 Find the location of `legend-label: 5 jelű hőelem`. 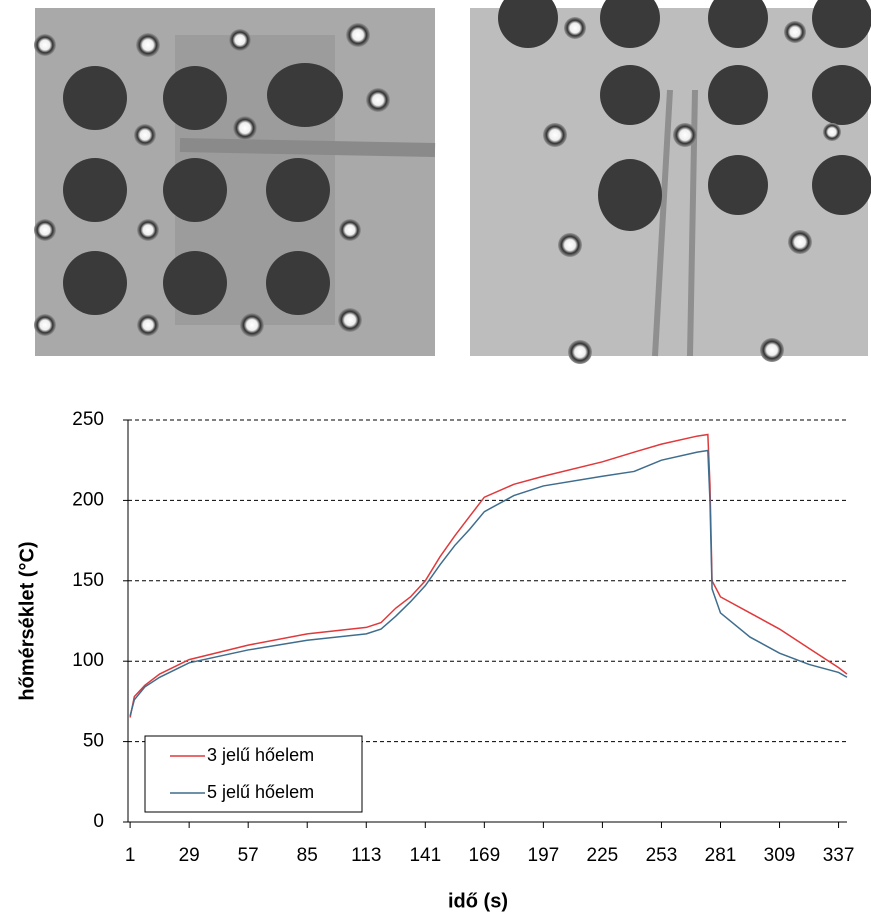

legend-label: 5 jelű hőelem is located at coordinates (260, 792).